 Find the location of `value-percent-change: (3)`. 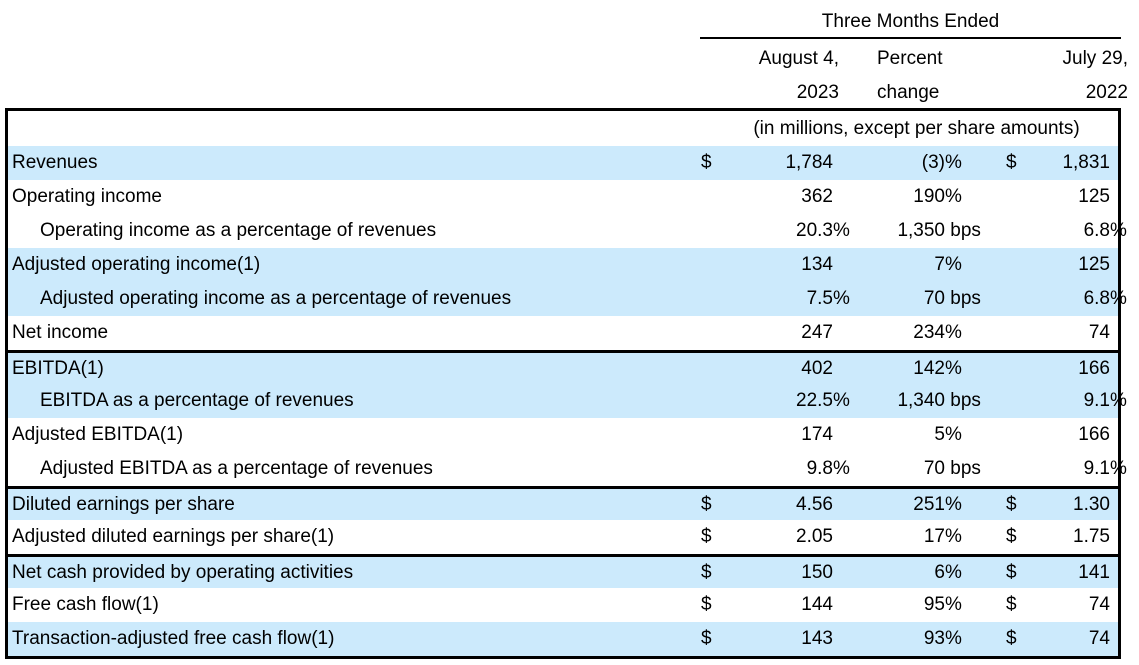

value-percent-change: (3) is located at coordinates (933, 162).